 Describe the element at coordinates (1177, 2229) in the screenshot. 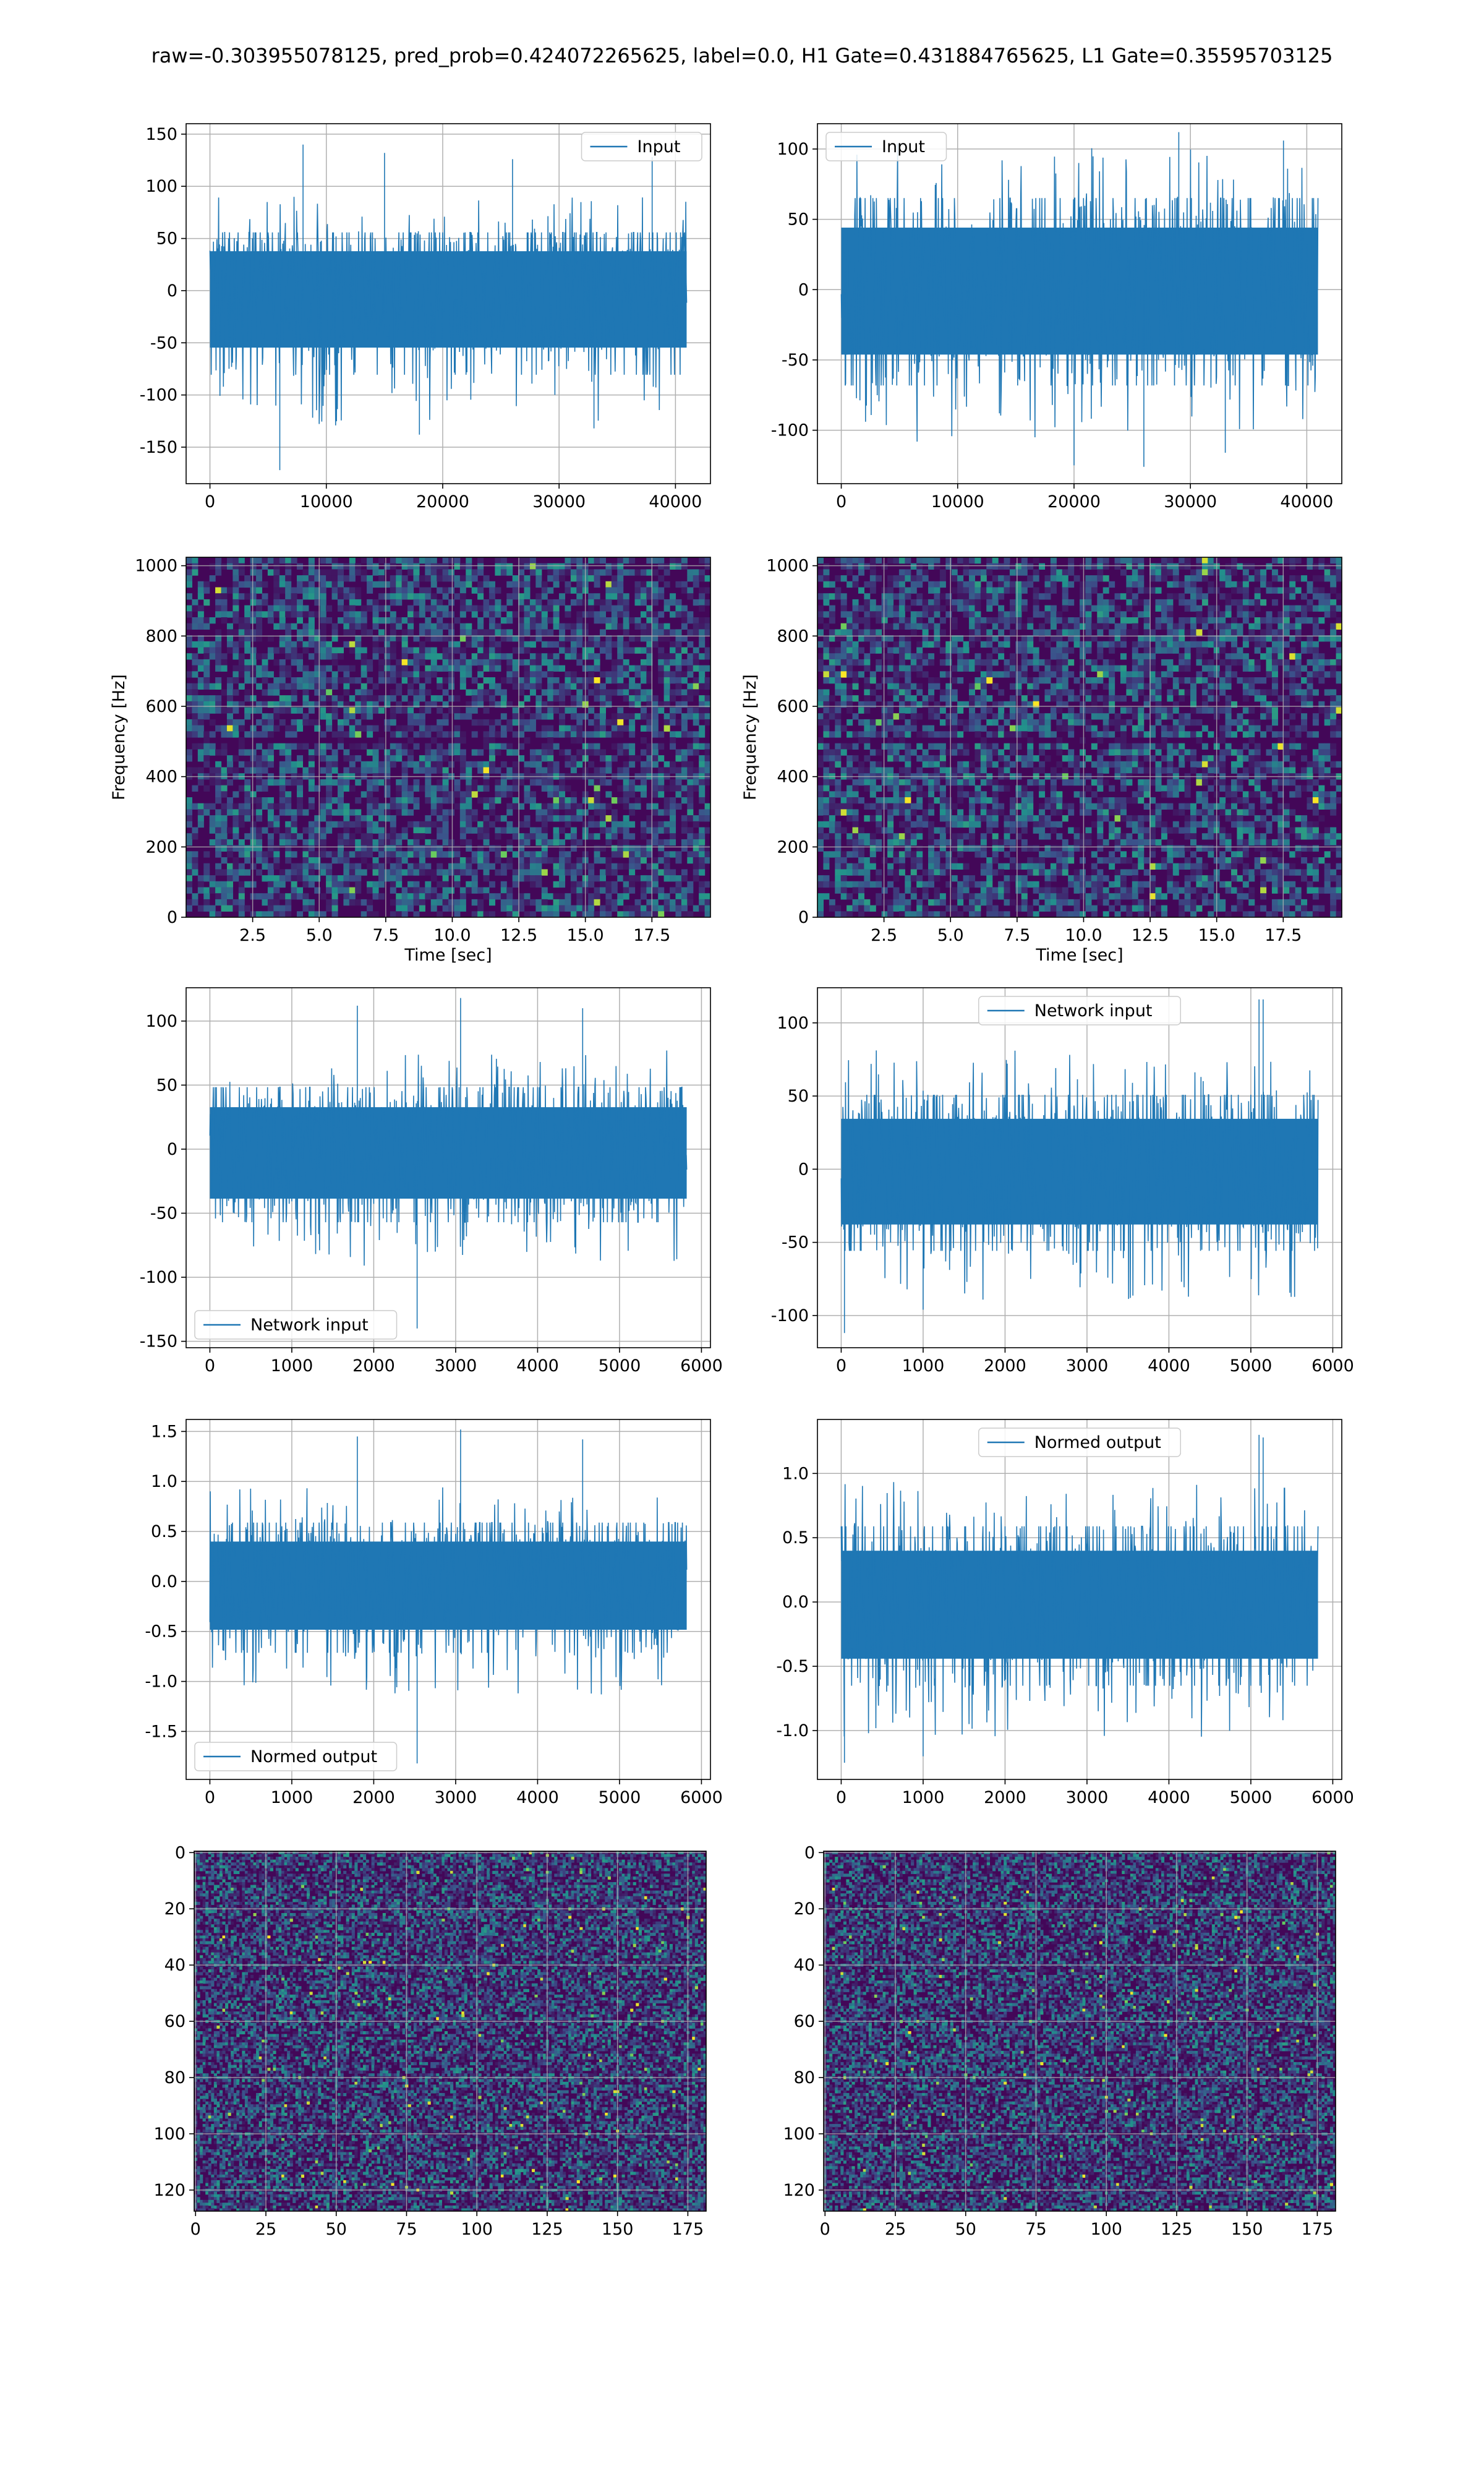

I see `x-tick-label: 125` at that location.